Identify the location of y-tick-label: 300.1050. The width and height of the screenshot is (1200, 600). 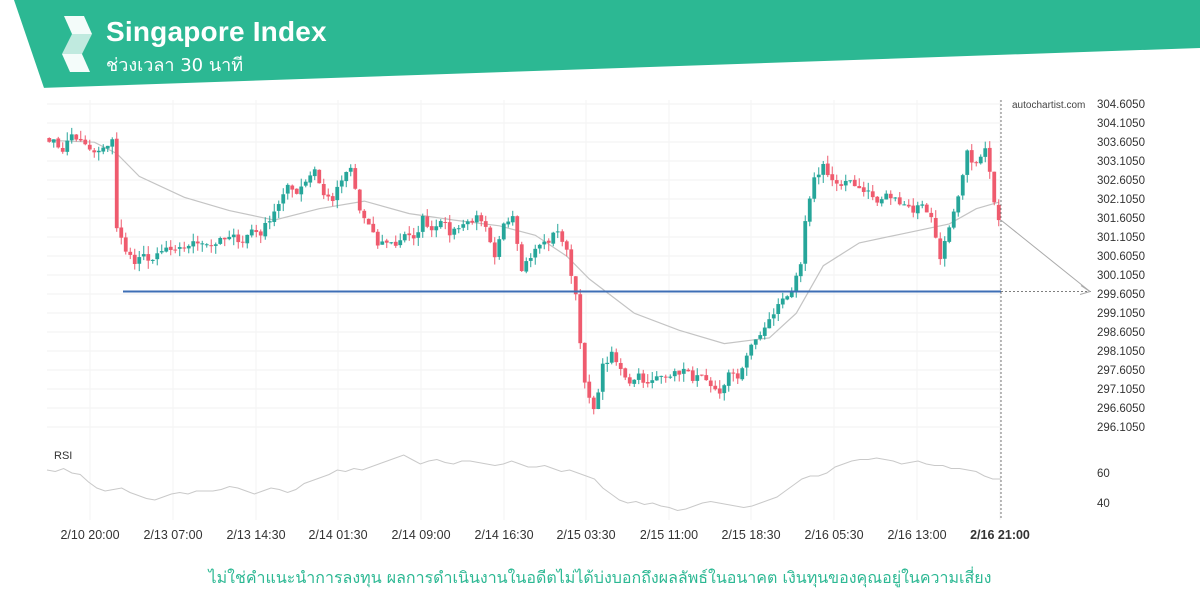
(1121, 276).